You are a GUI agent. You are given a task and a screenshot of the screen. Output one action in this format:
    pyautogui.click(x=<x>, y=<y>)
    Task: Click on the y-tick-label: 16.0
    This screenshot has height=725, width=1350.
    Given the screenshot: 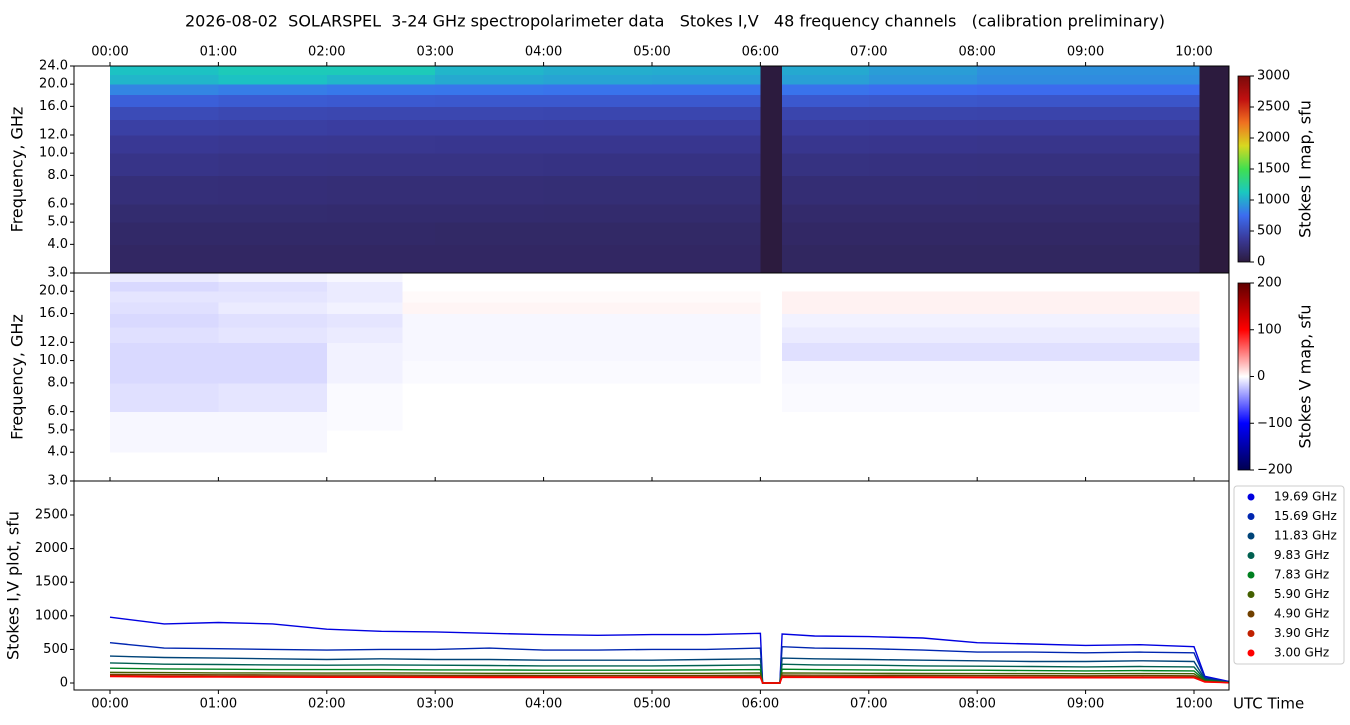 What is the action you would take?
    pyautogui.click(x=53, y=106)
    